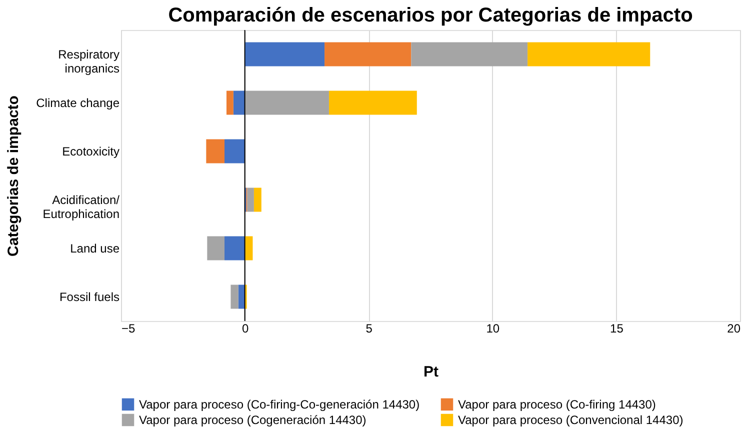  I want to click on y-axis-title: Categorias de impacto, so click(13, 176).